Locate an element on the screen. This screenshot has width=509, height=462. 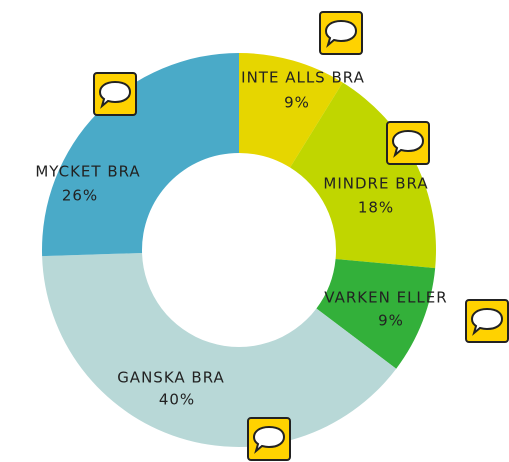
slice-label: MINDRE BRA is located at coordinates (375, 184).